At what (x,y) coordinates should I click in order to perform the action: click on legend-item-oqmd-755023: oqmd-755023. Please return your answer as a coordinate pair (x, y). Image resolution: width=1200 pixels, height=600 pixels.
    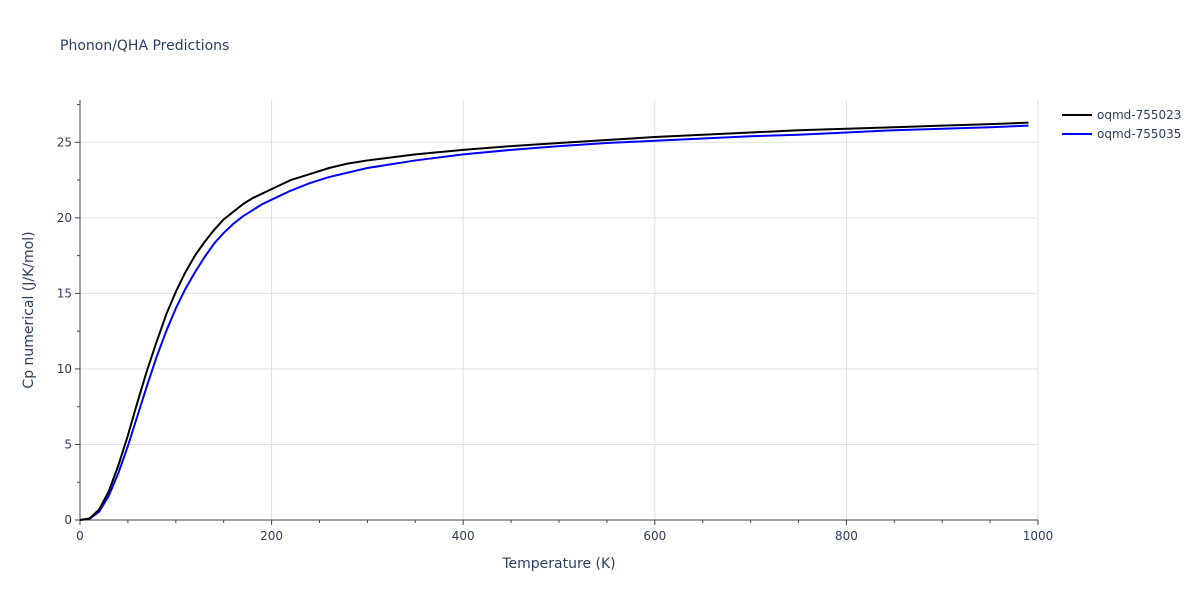
    Looking at the image, I should click on (1121, 115).